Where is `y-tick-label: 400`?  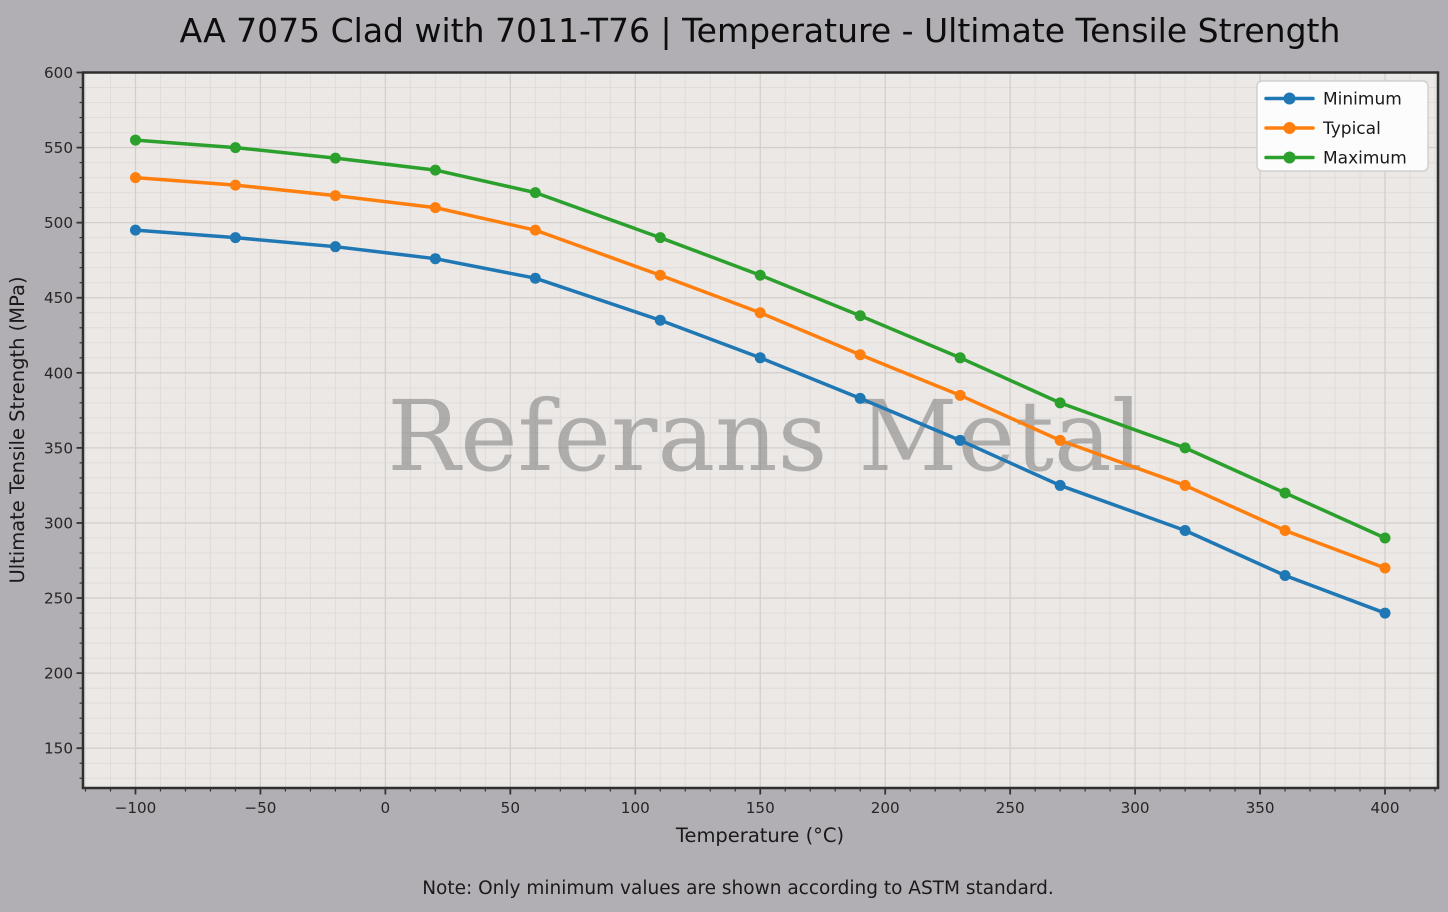 y-tick-label: 400 is located at coordinates (58, 373).